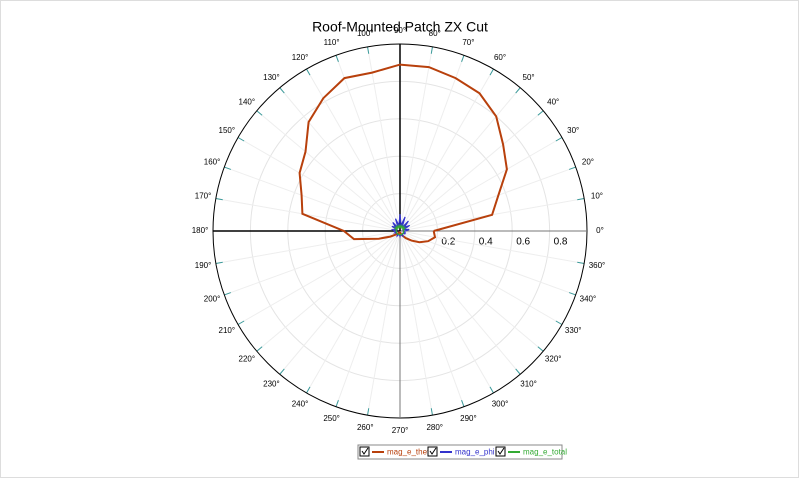 The width and height of the screenshot is (800, 481). I want to click on angle-tick-label: 70°, so click(468, 42).